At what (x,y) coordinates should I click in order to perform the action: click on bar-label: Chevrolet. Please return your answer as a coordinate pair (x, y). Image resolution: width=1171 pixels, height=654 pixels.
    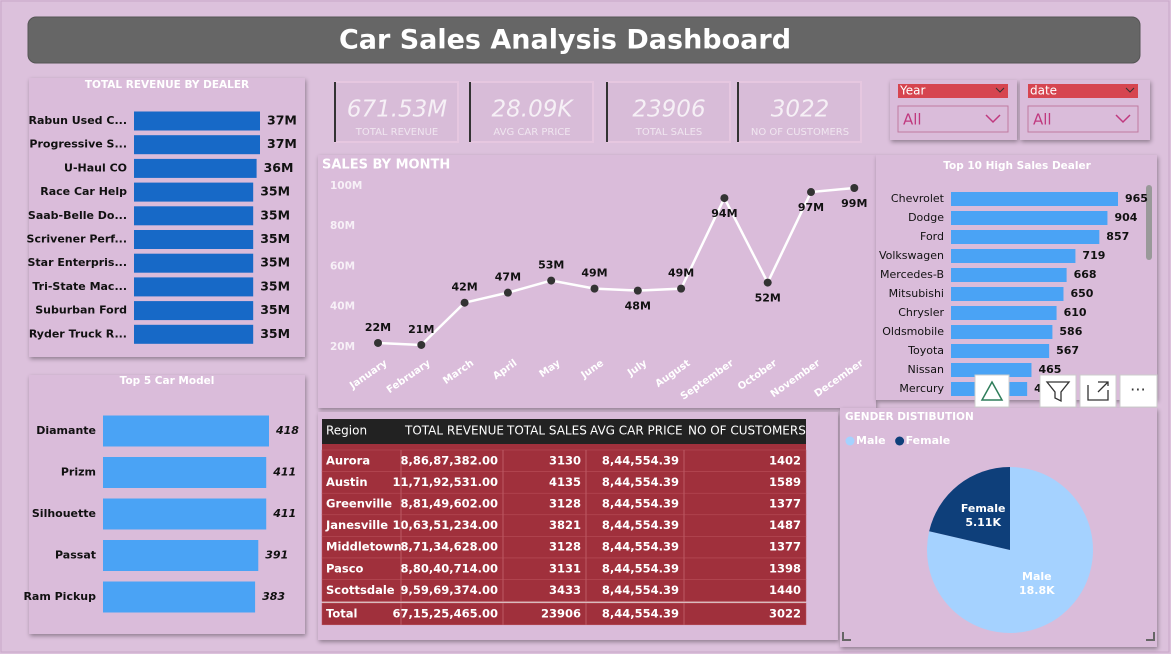
    Looking at the image, I should click on (918, 198).